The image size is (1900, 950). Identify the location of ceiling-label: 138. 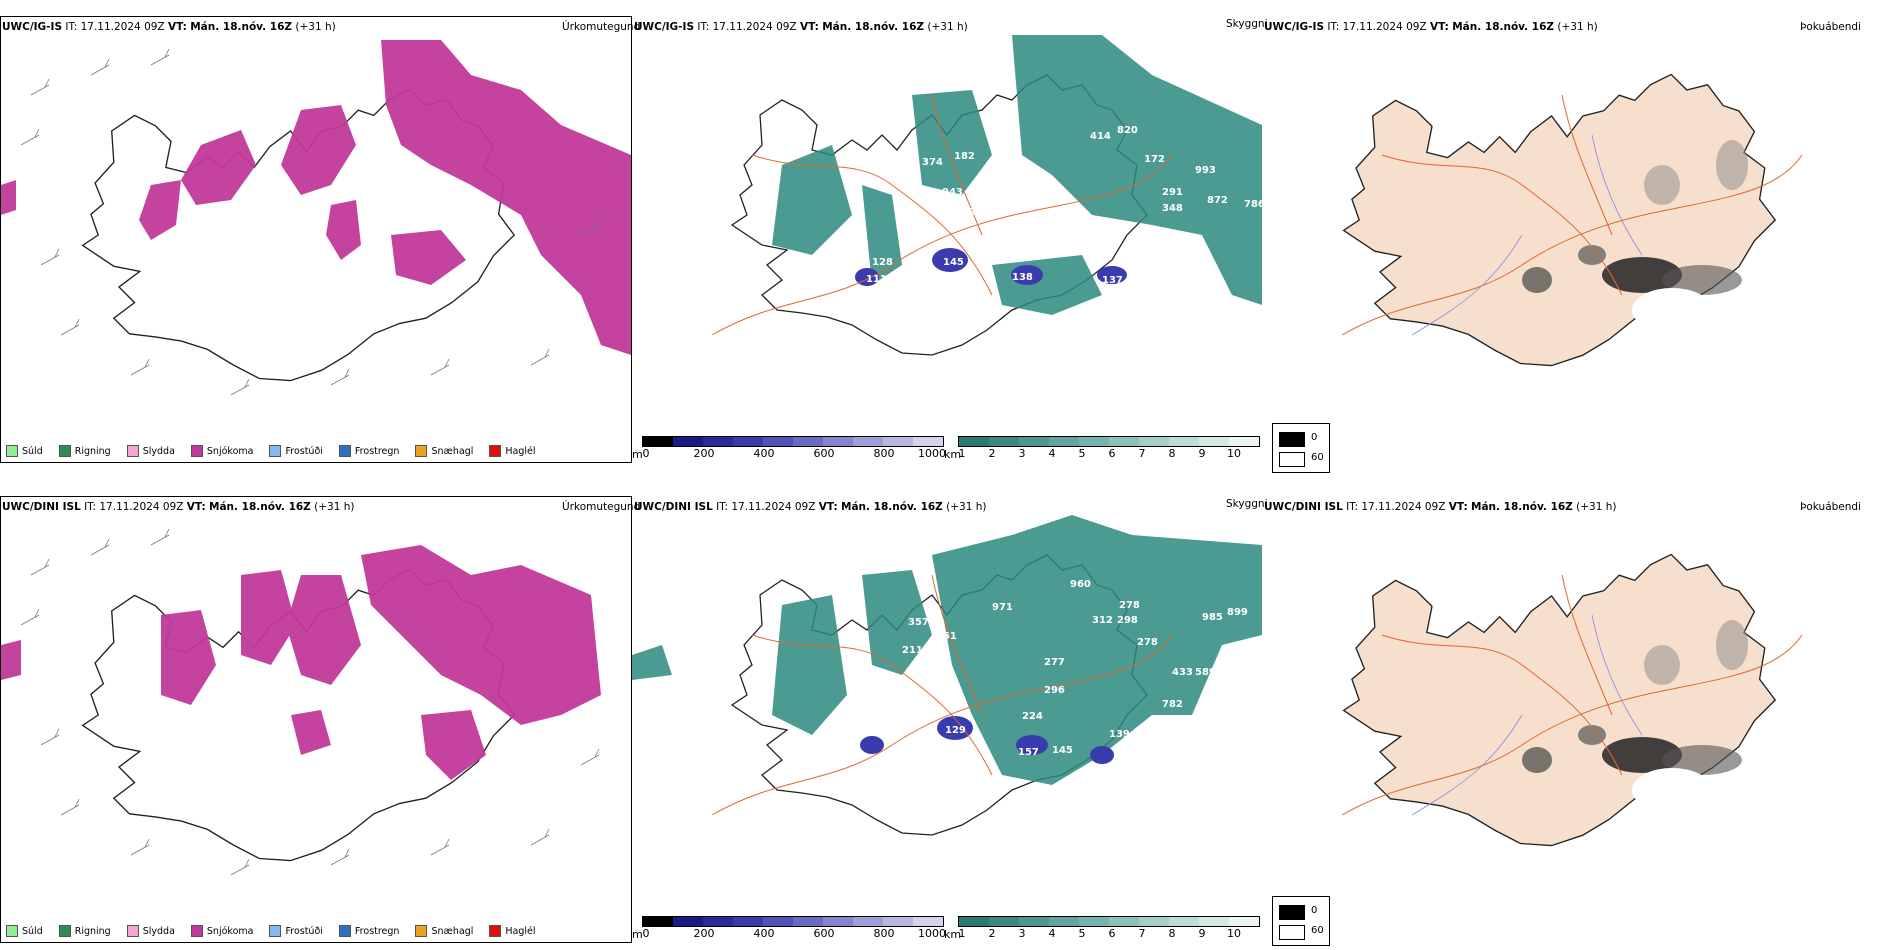
(1022, 277).